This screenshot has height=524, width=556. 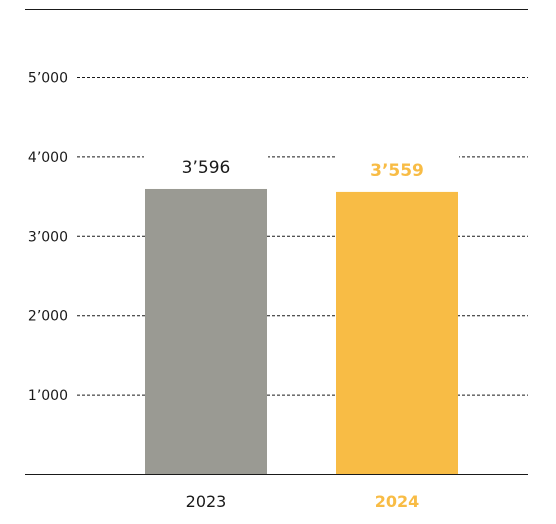 I want to click on category-label-2023: 2023, so click(x=206, y=501).